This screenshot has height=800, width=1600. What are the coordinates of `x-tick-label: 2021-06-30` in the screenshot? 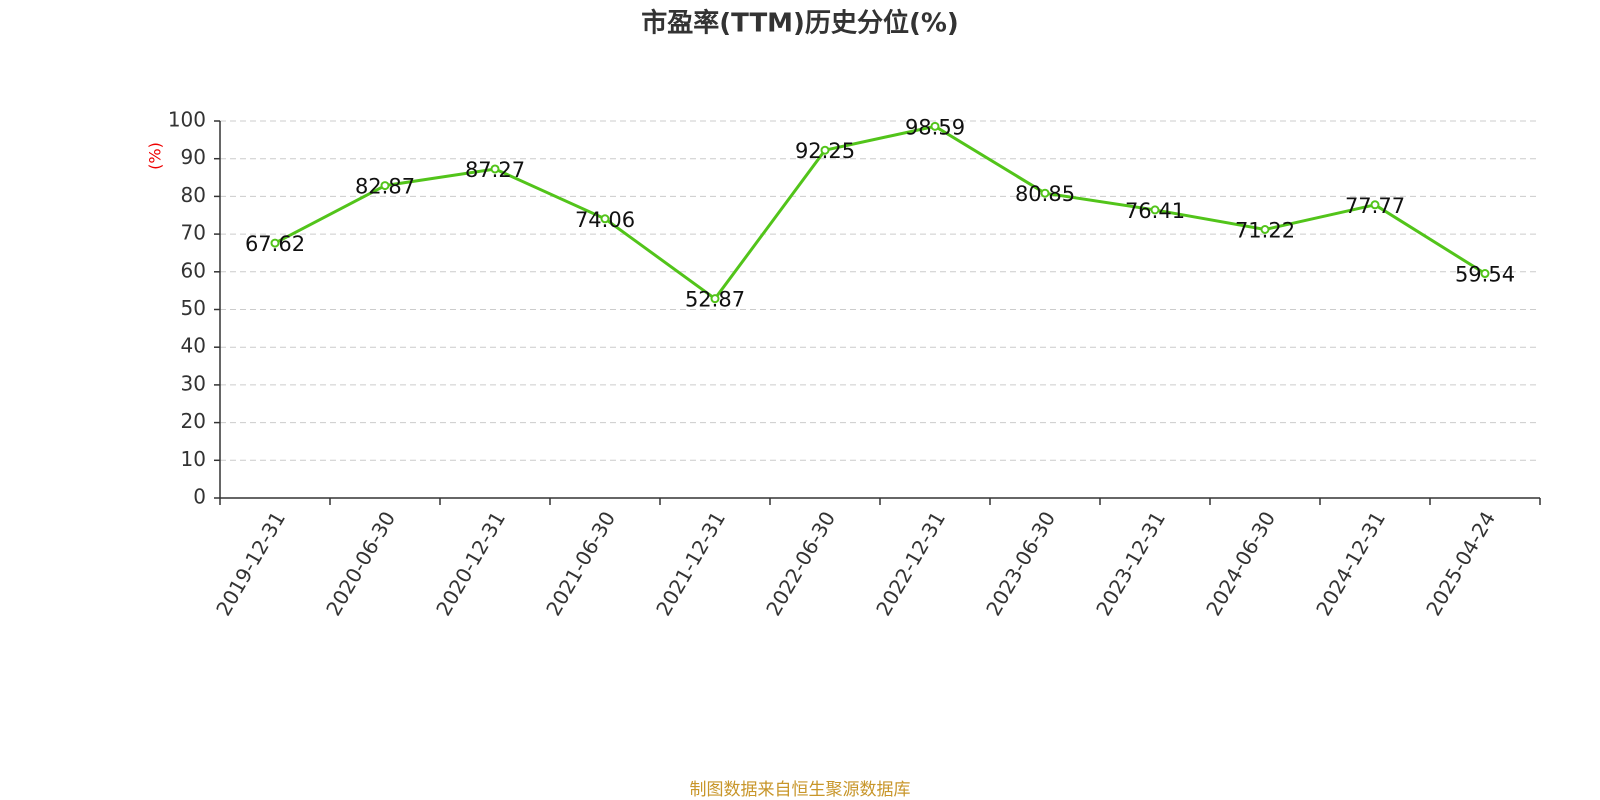 It's located at (580, 563).